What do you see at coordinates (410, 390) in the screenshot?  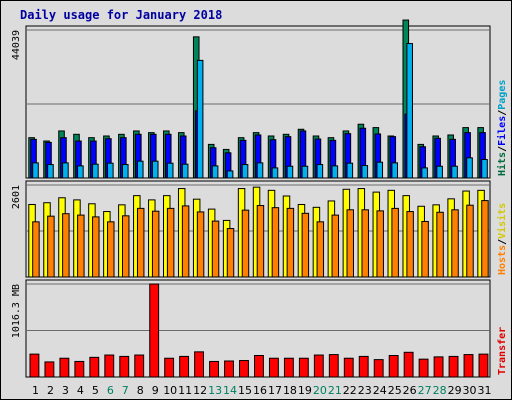 I see `x-tick-label-day-26: 26` at bounding box center [410, 390].